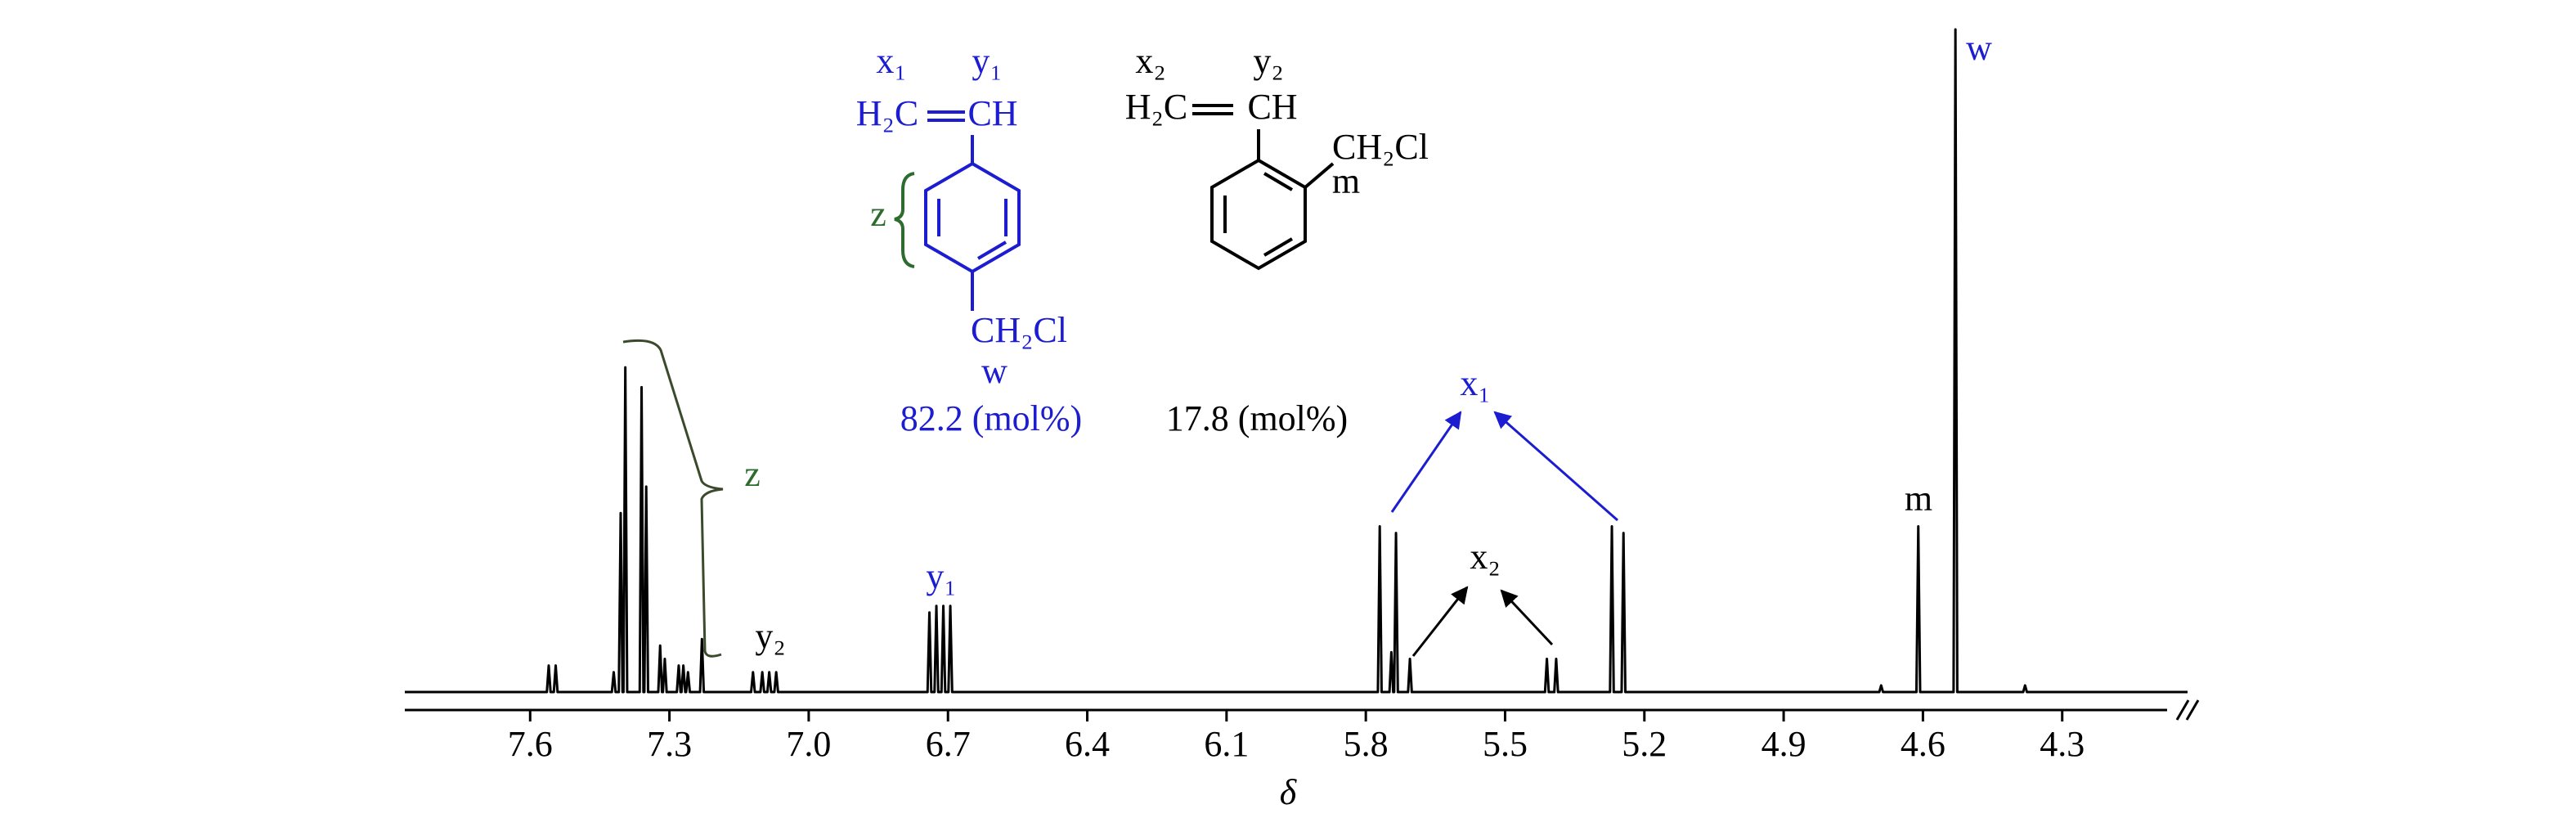 This screenshot has width=2576, height=827. Describe the element at coordinates (987, 61) in the screenshot. I see `label: y₁` at that location.